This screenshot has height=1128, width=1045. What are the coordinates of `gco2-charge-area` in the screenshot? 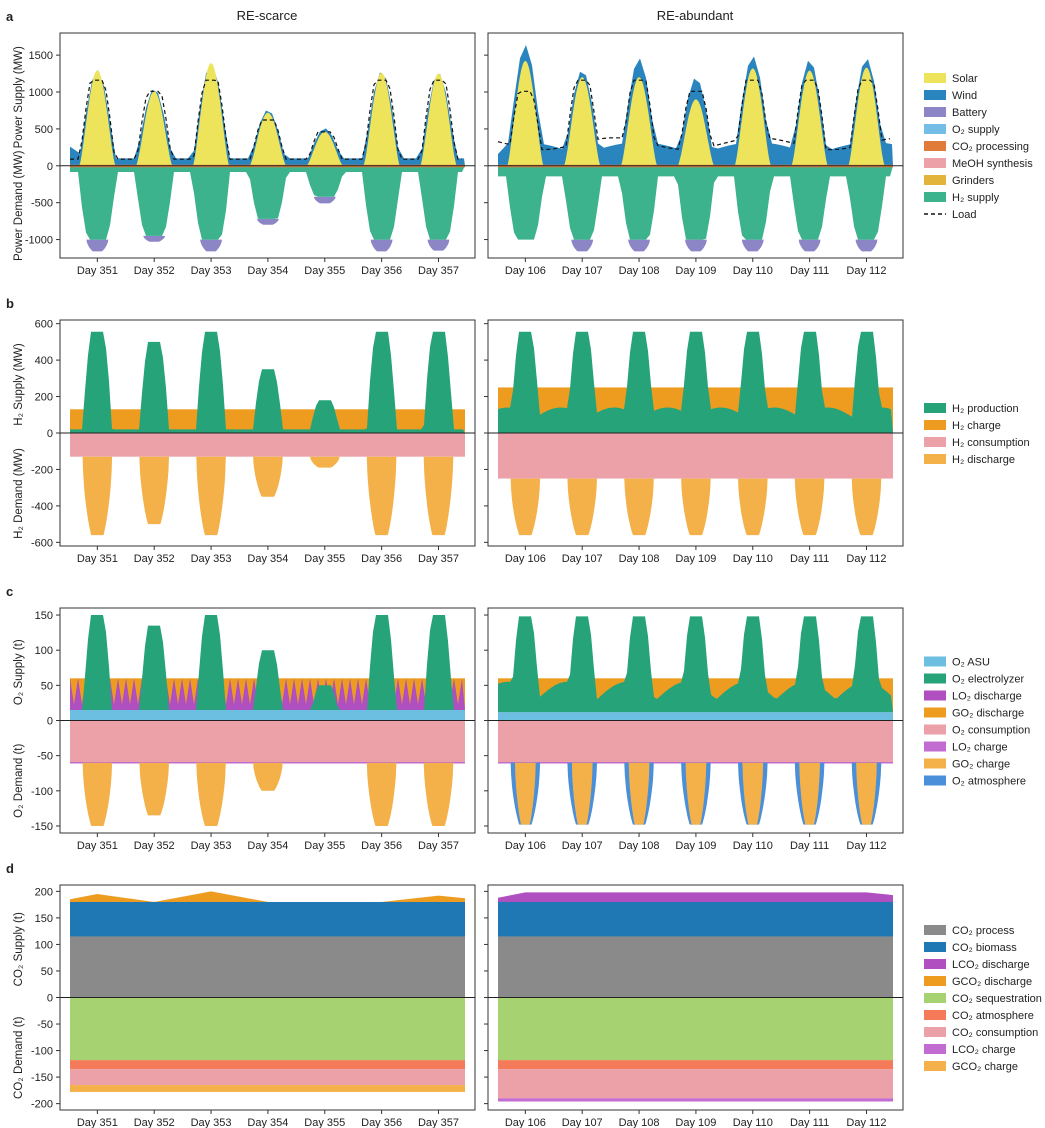 It's located at (267, 1088).